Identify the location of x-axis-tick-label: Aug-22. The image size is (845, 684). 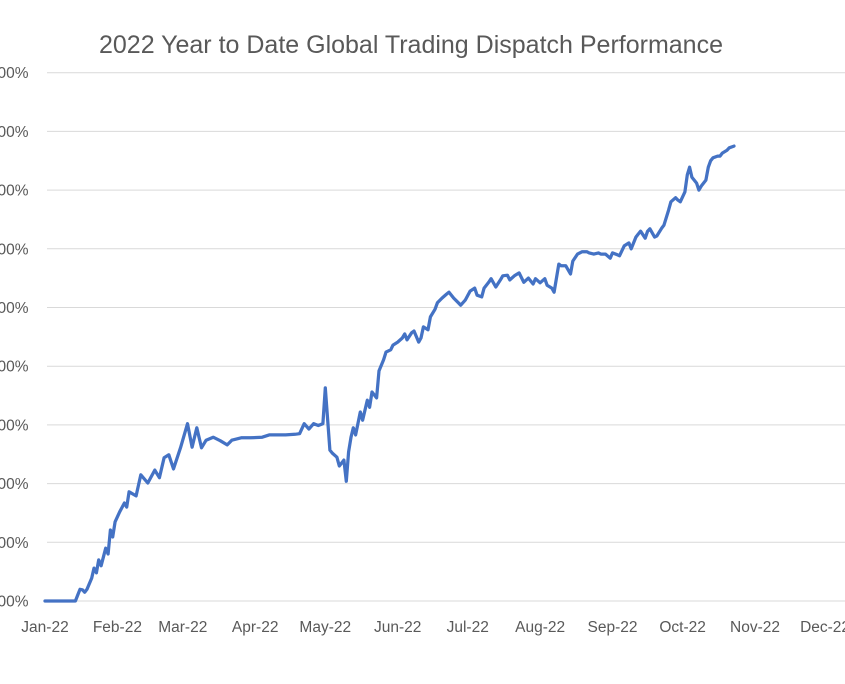
(540, 627).